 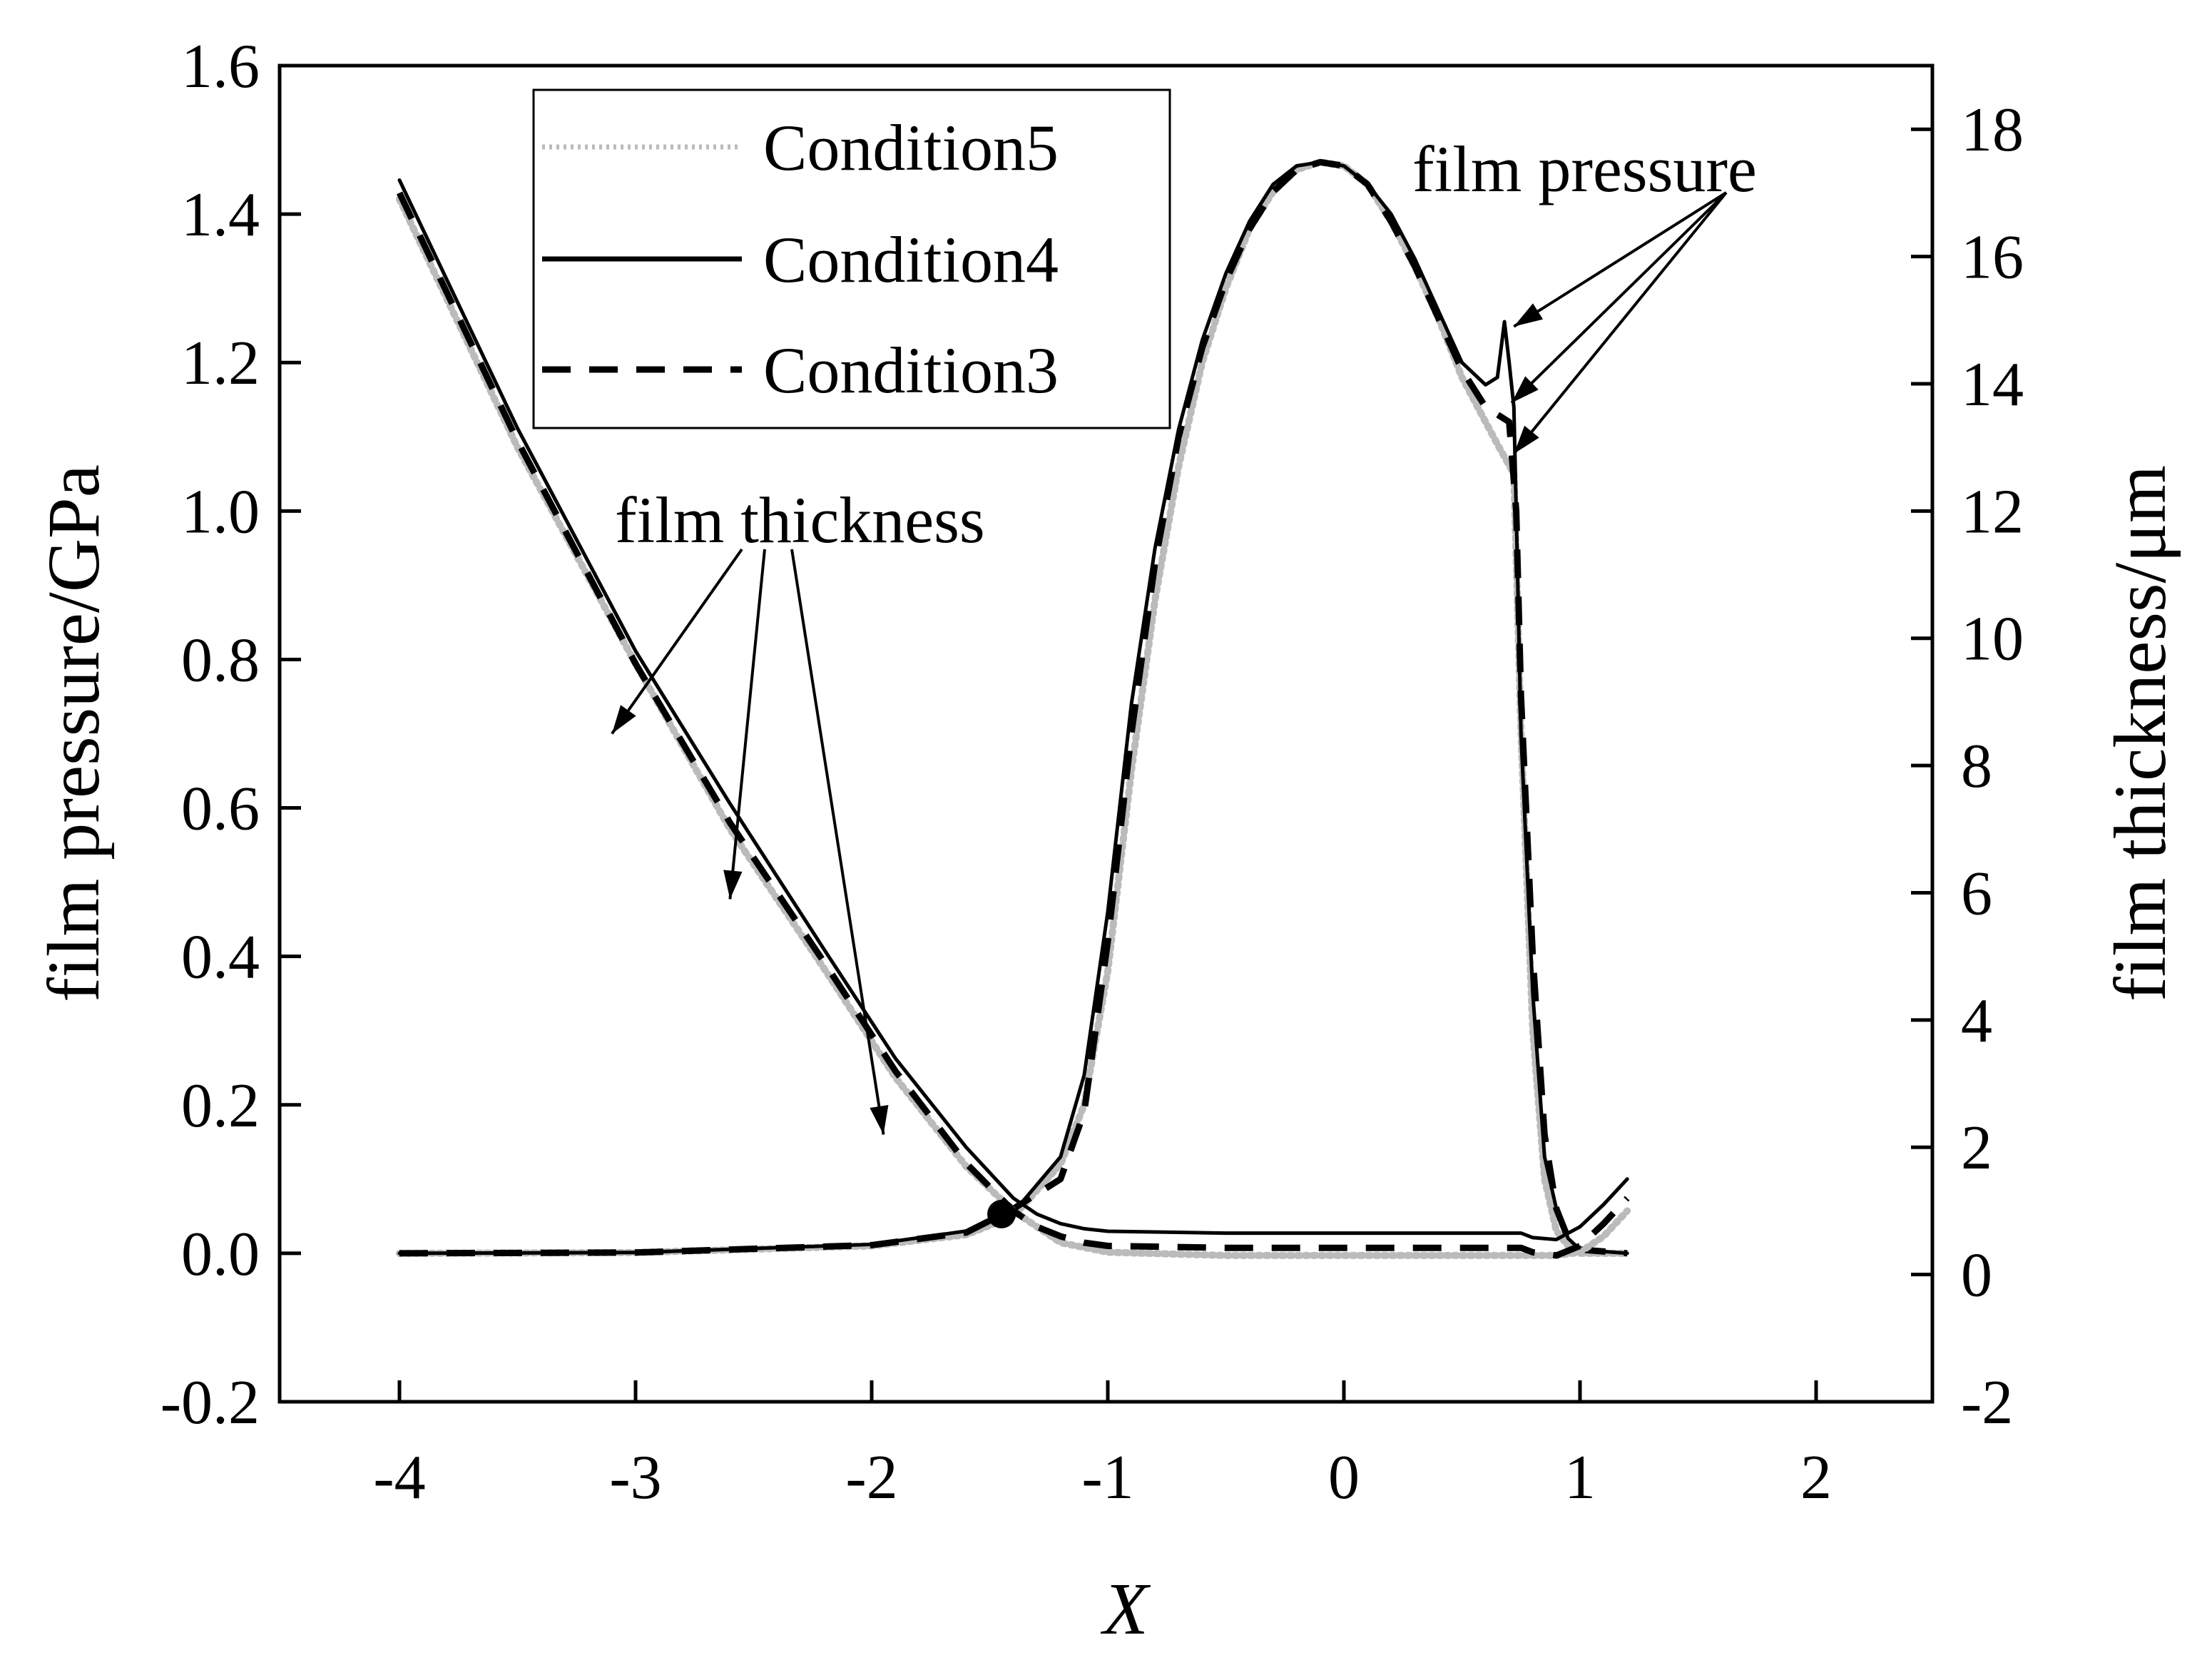 I want to click on y-right-tick-label: 8, so click(x=1977, y=766).